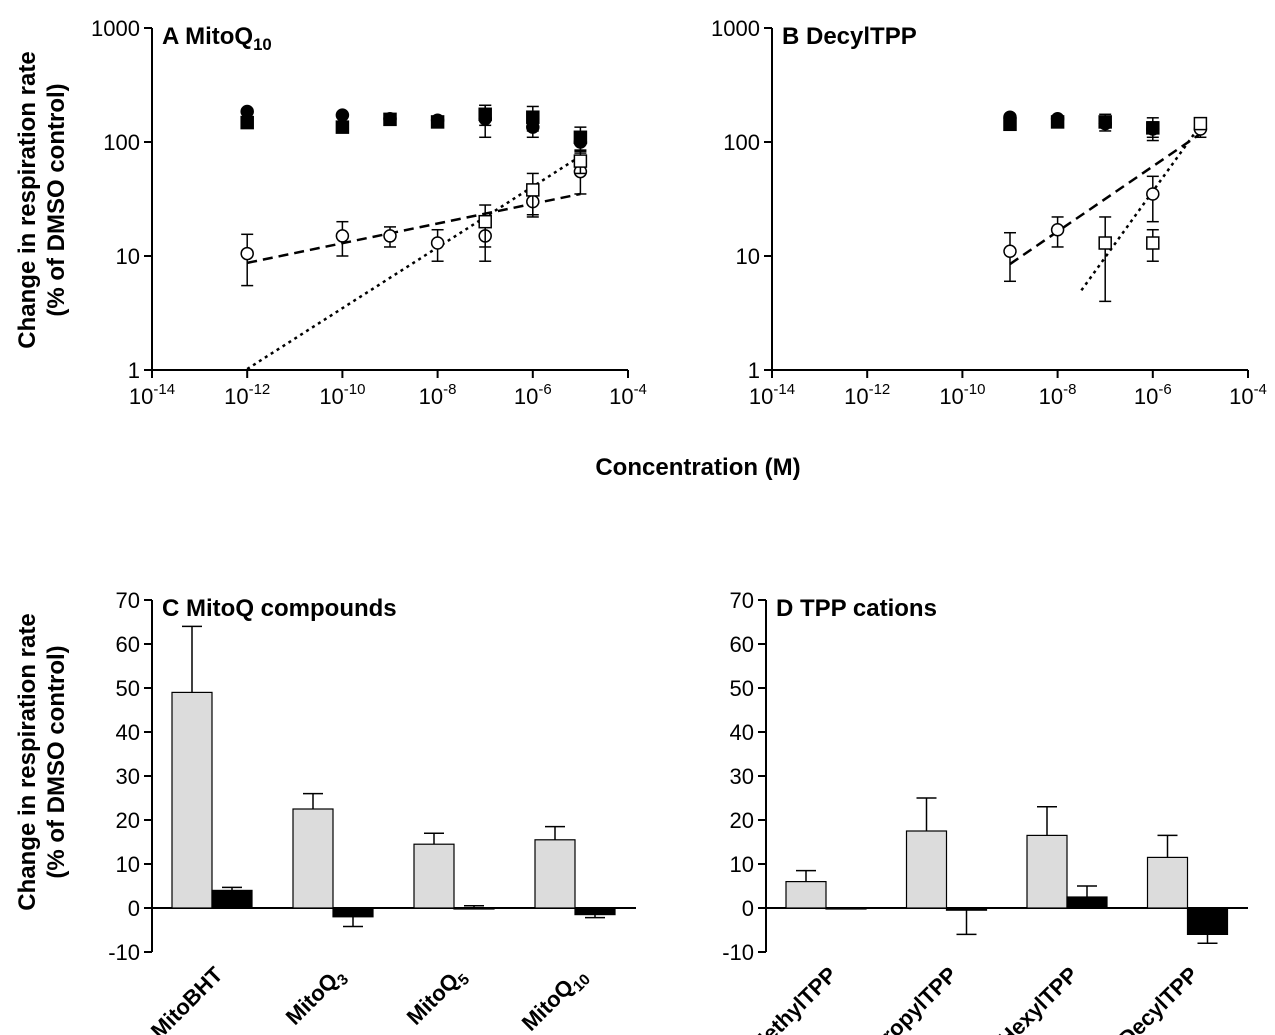 The image size is (1275, 1035). I want to click on panel-c-y-tick-label: 10, so click(128, 864).